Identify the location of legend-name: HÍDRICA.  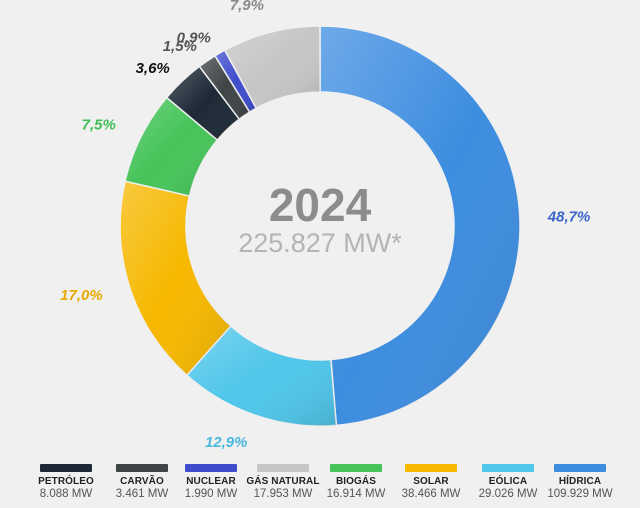
(580, 481).